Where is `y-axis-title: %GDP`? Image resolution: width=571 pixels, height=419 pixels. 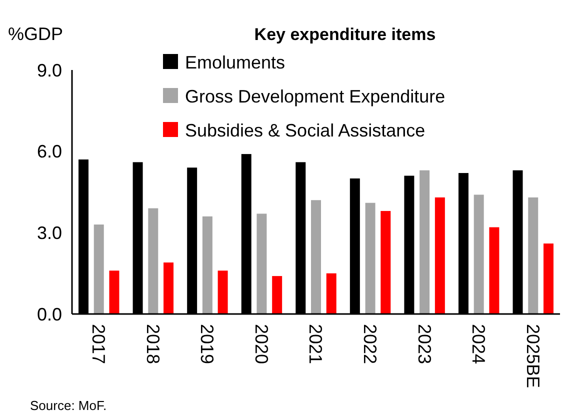
y-axis-title: %GDP is located at coordinates (36, 34).